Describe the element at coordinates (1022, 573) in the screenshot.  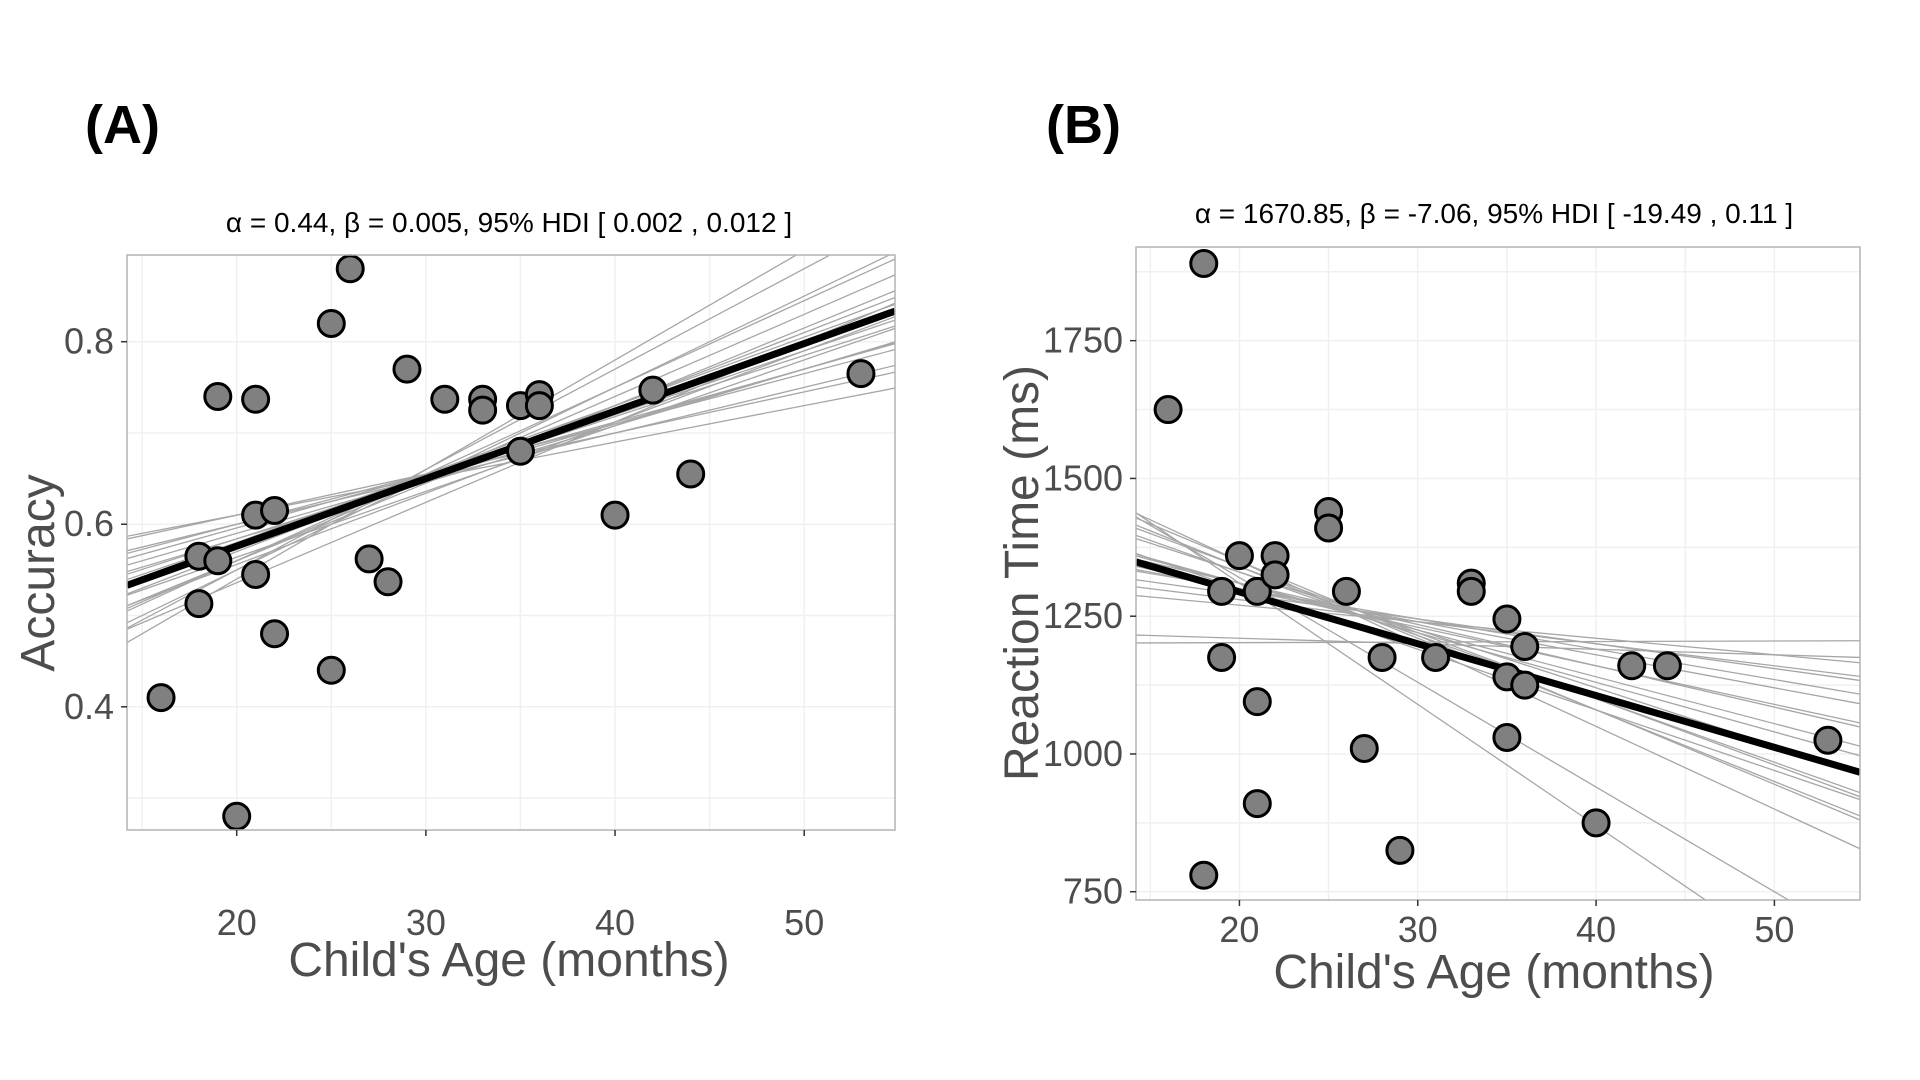
I see `y-axis-title: Reaction Time (ms)` at that location.